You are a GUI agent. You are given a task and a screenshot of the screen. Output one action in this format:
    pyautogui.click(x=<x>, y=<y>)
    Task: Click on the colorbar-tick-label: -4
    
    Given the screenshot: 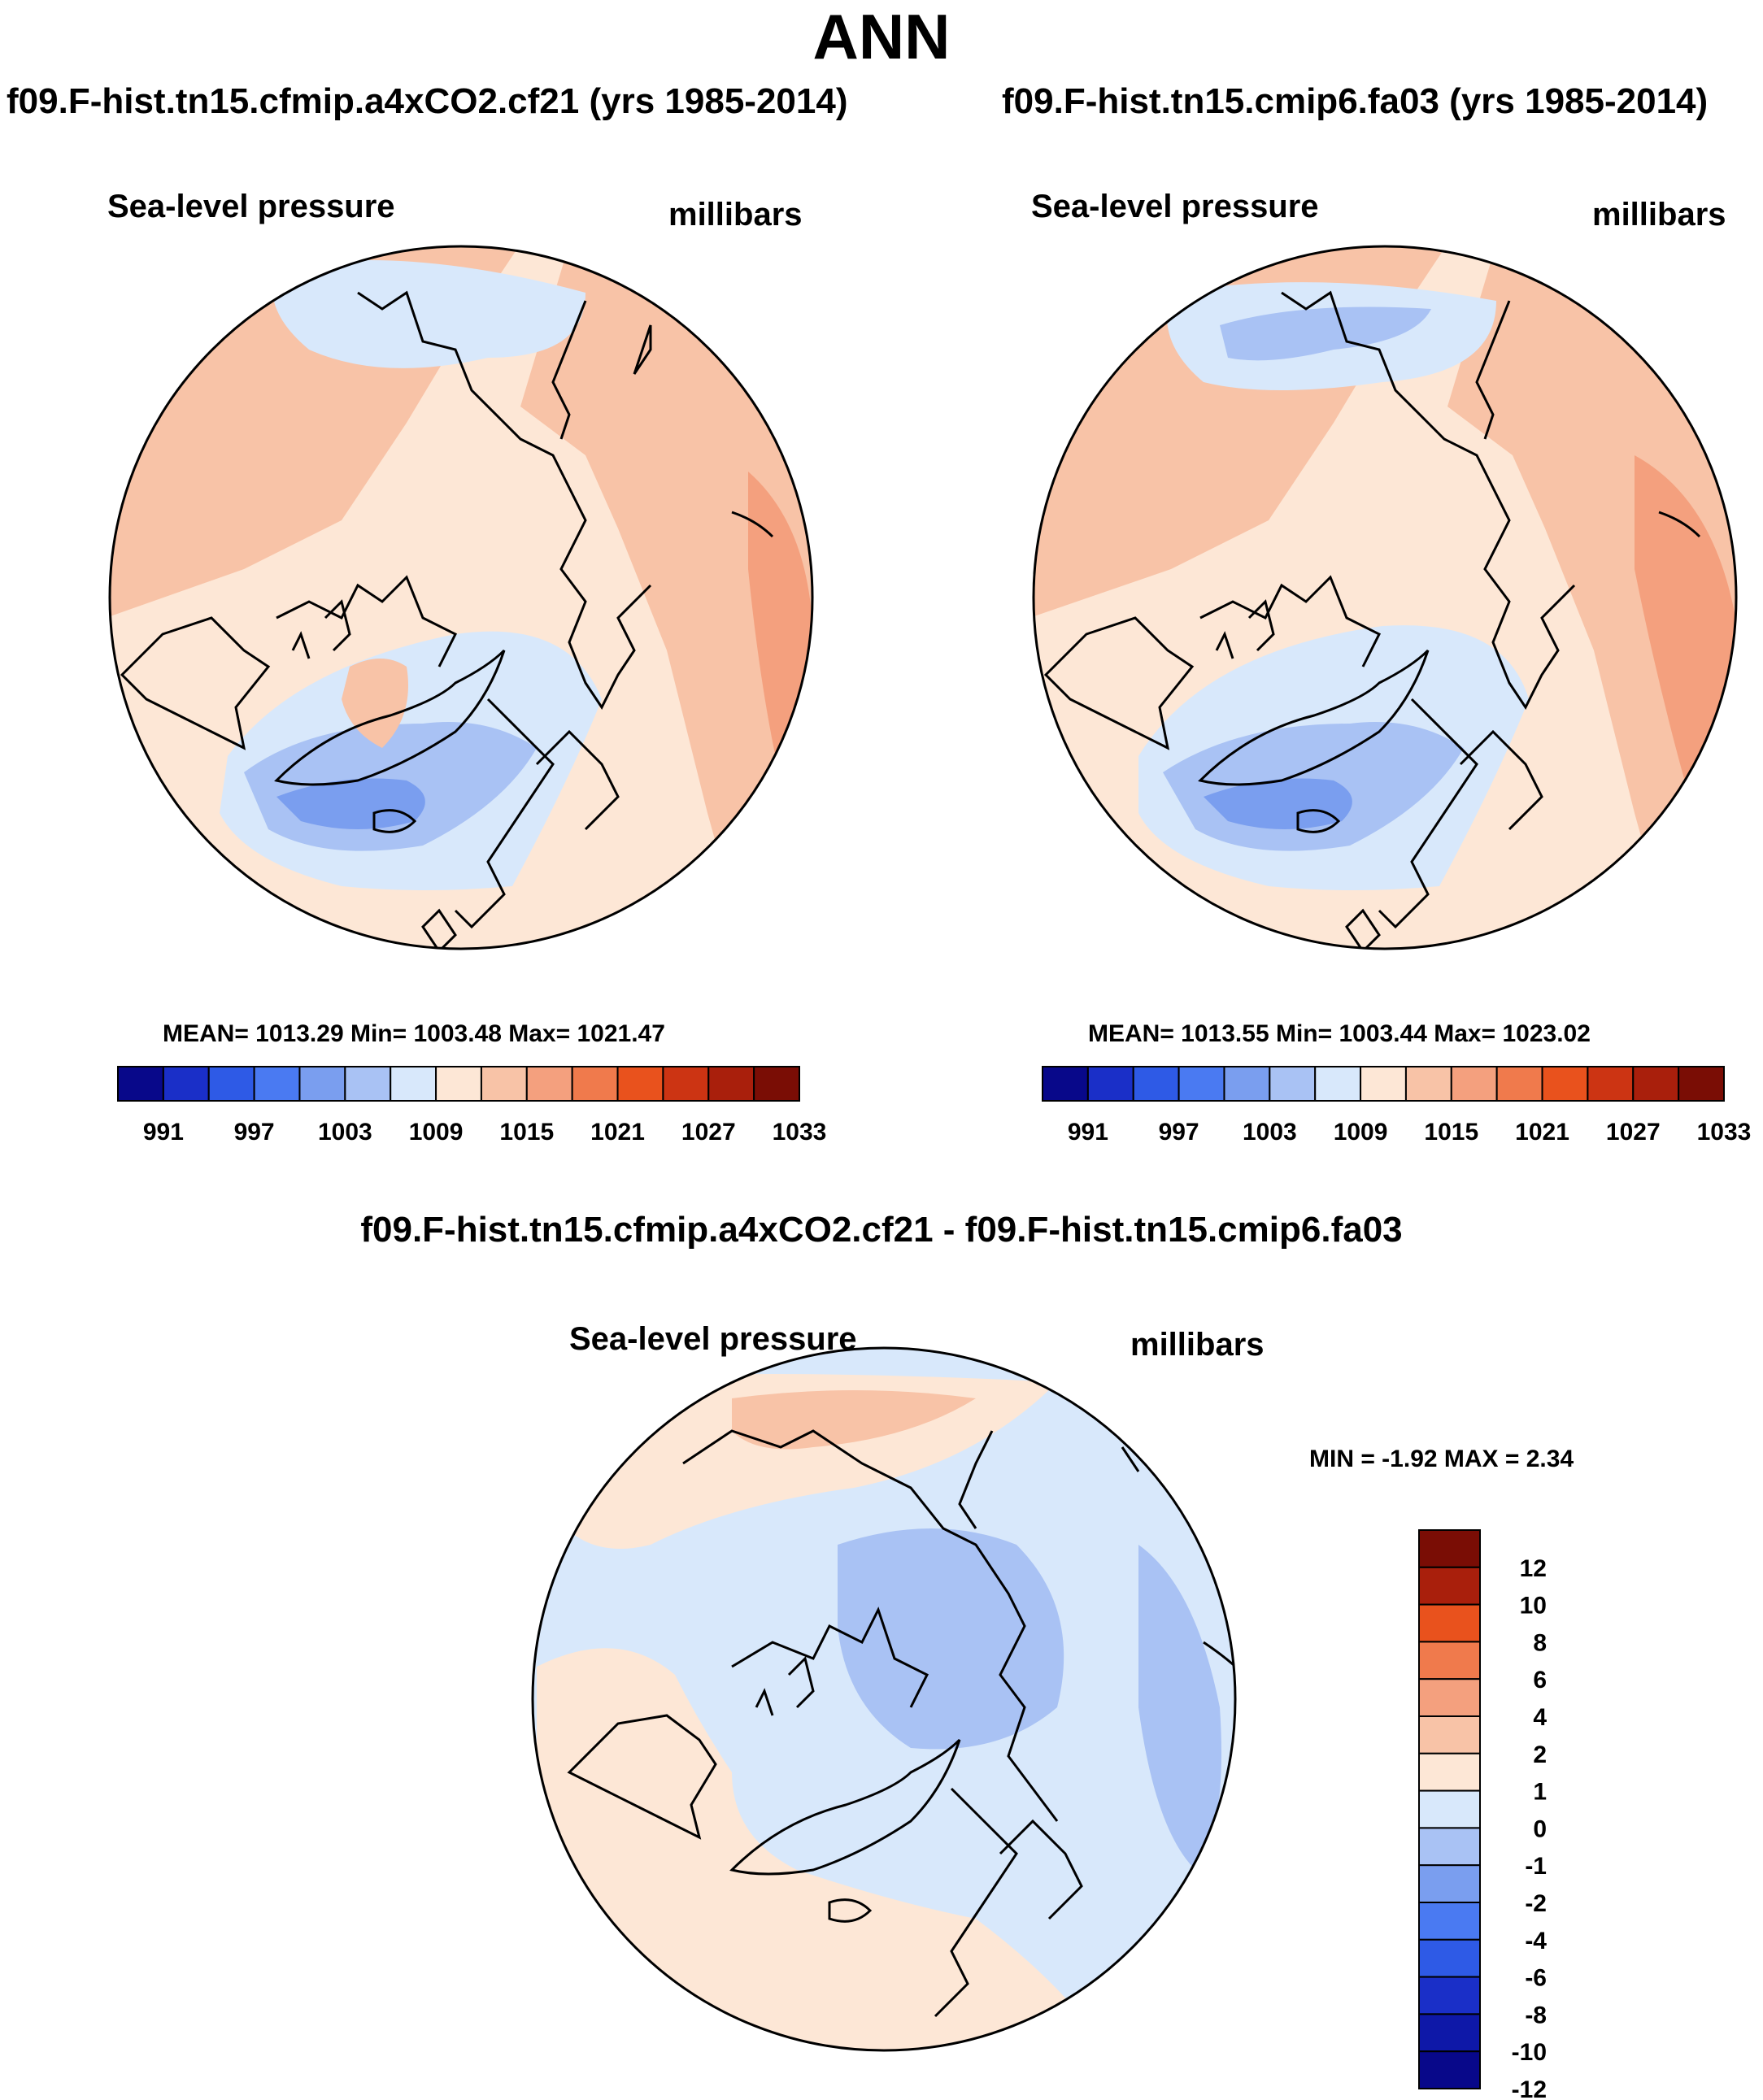 What is the action you would take?
    pyautogui.click(x=1536, y=1941)
    